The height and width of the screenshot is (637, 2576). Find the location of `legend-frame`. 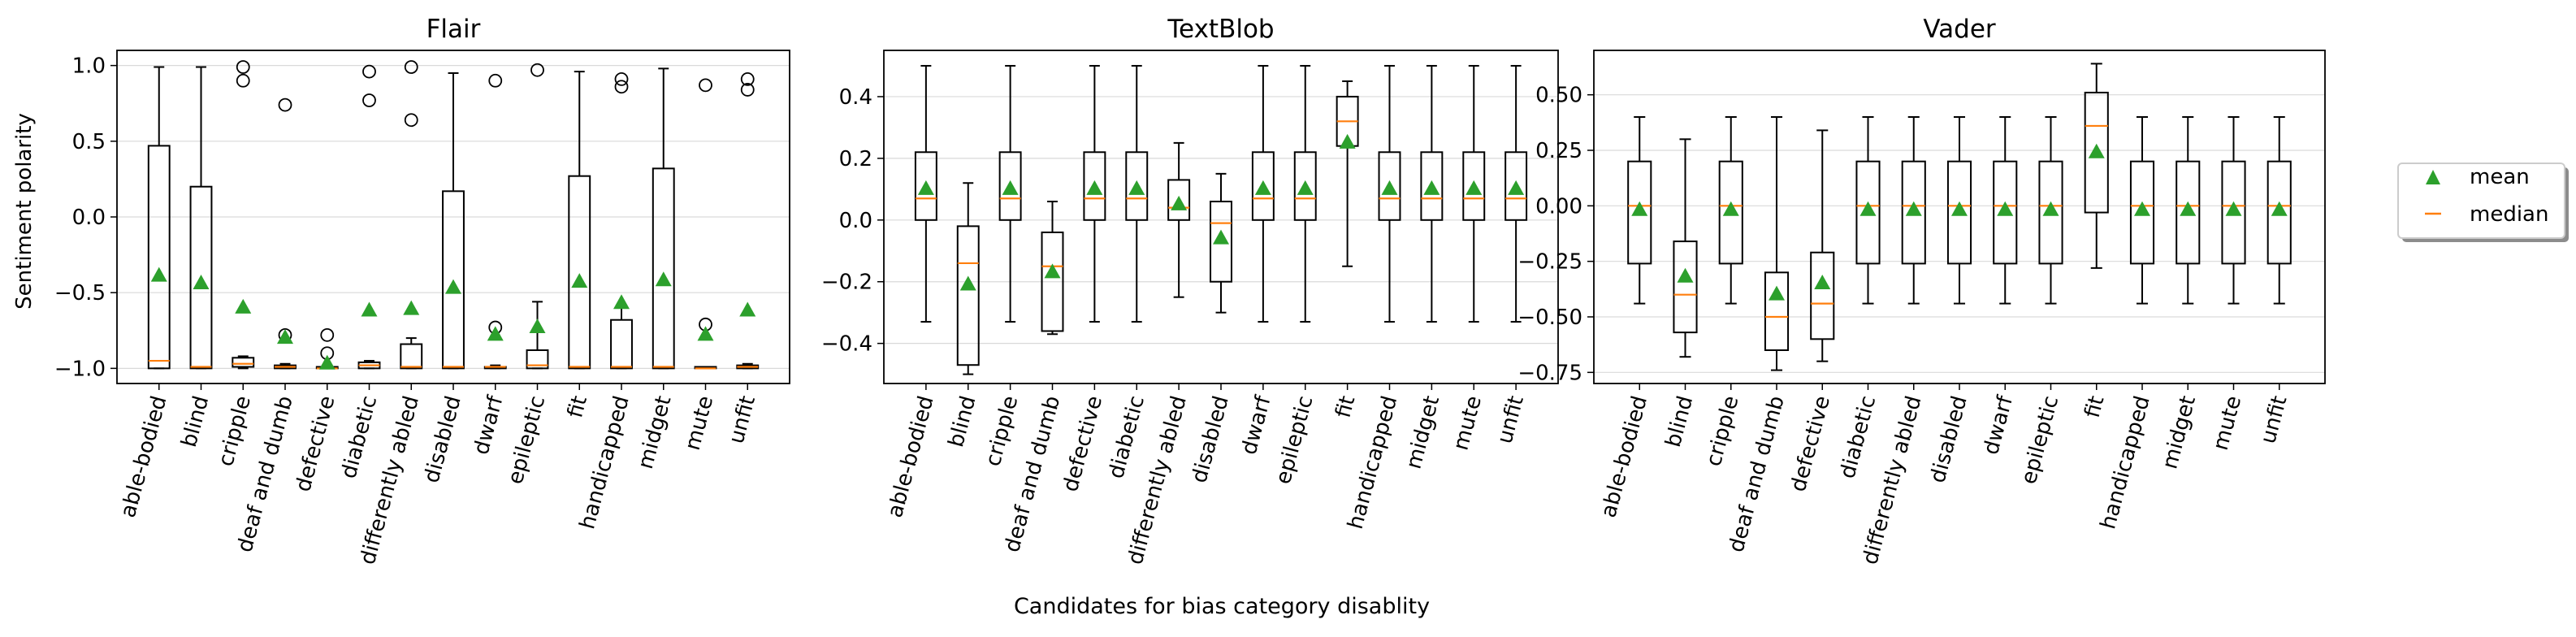

legend-frame is located at coordinates (2481, 200).